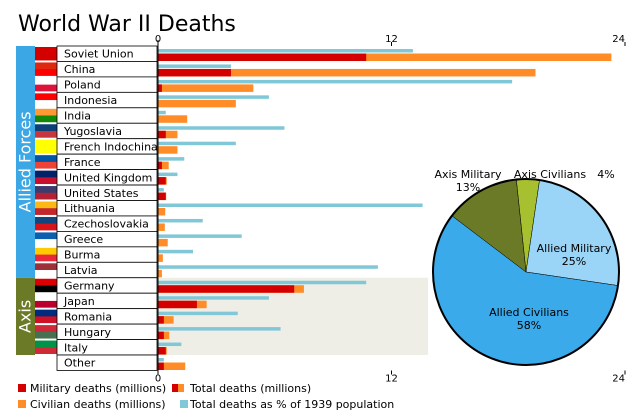  I want to click on category-label: Yugoslavia, so click(92, 131).